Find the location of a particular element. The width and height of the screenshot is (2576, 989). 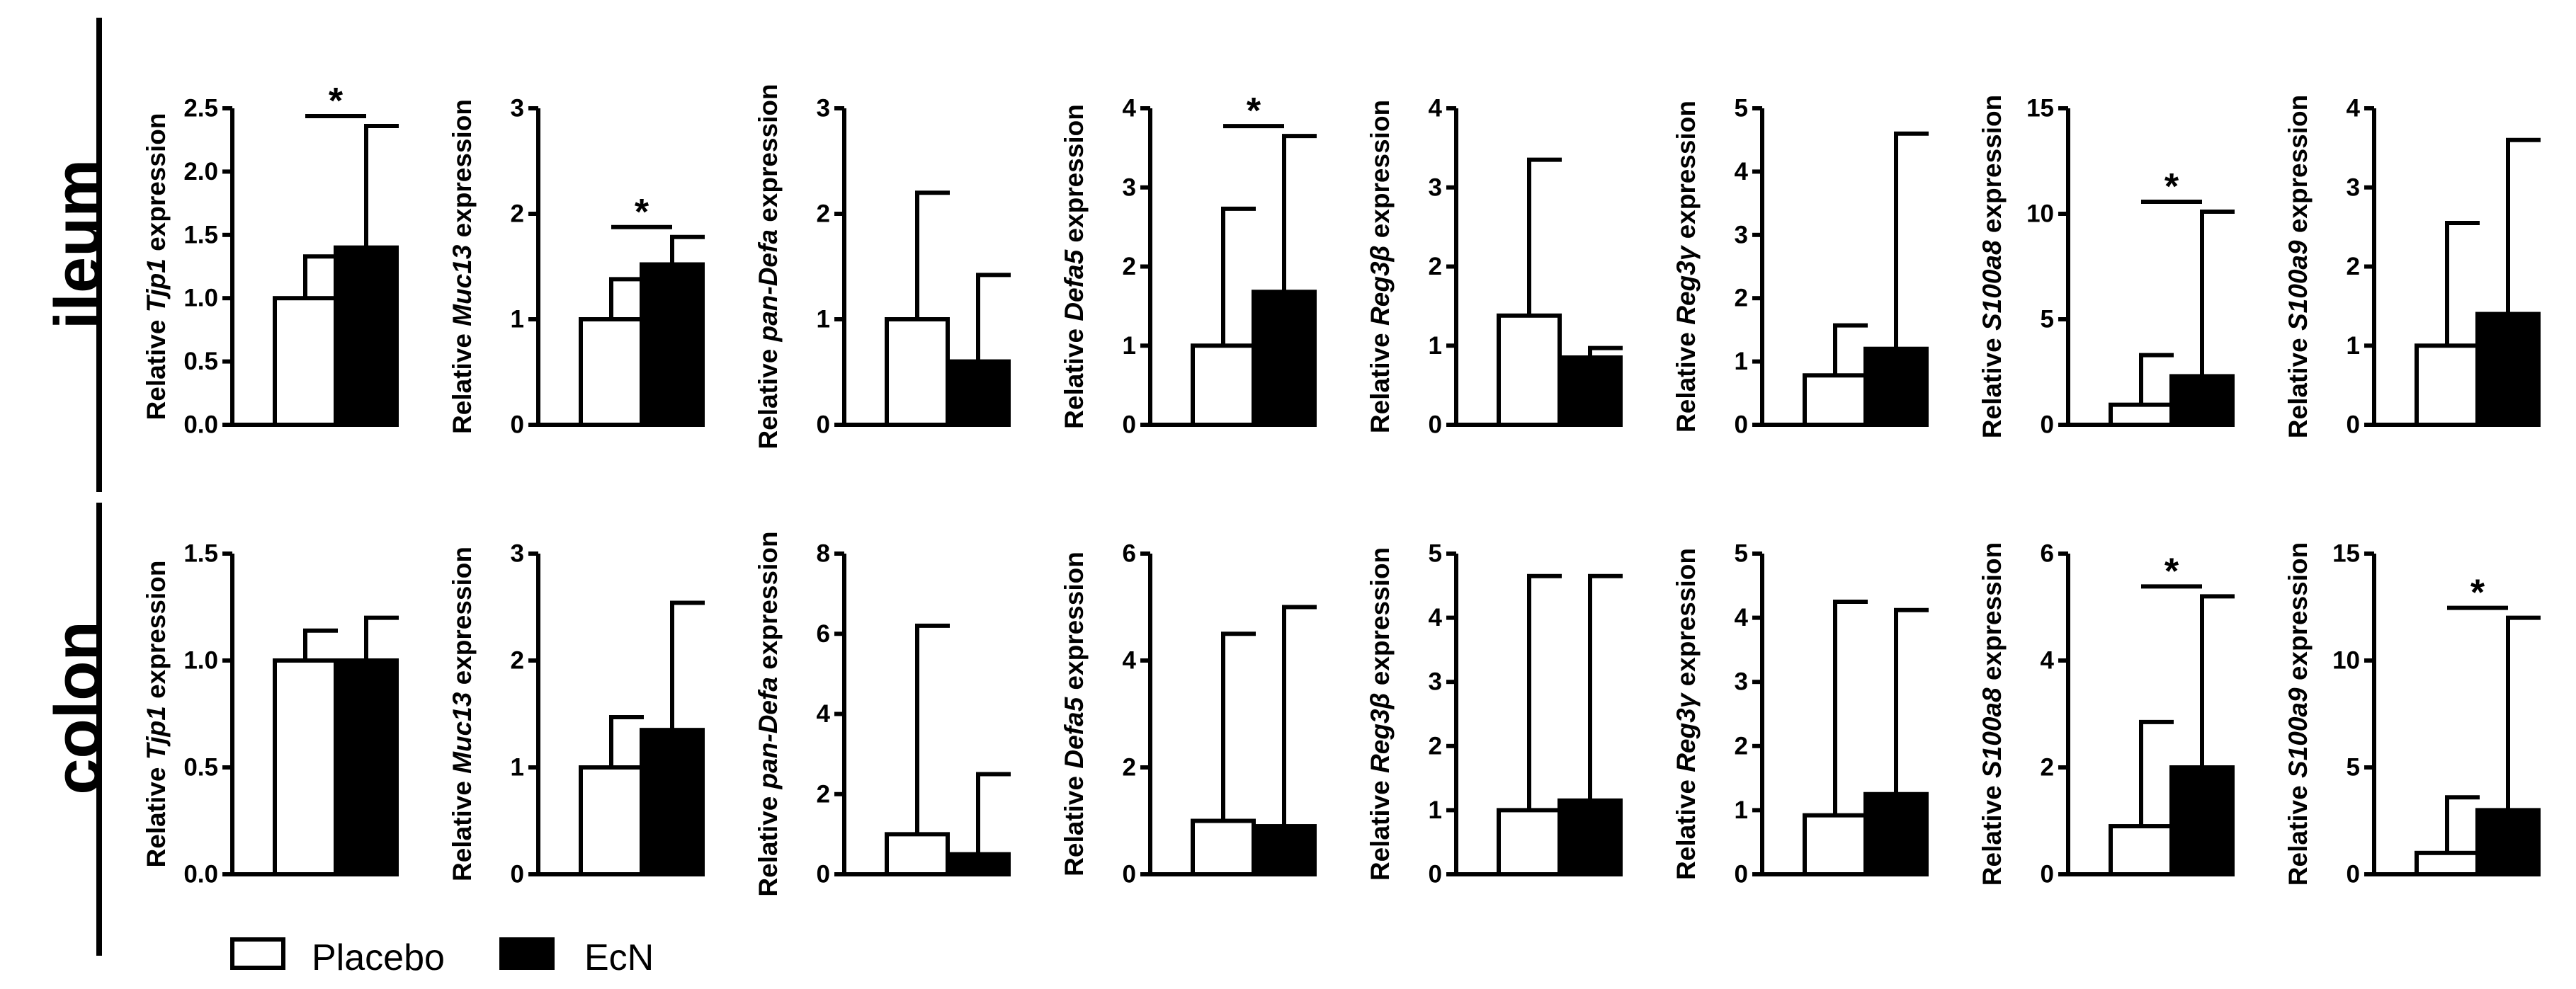

panel-ileum-7: 0 1 2 3 4 Relative S100a9 expression is located at coordinates (2412, 267).